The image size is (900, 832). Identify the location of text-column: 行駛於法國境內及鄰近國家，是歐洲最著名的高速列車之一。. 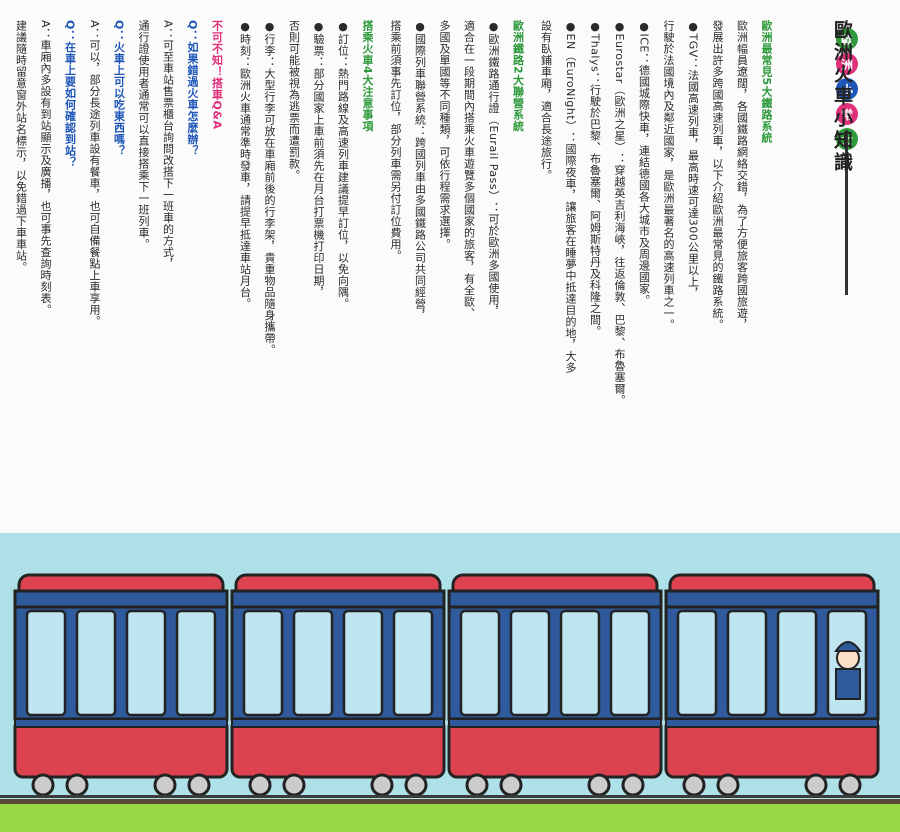
(668, 175).